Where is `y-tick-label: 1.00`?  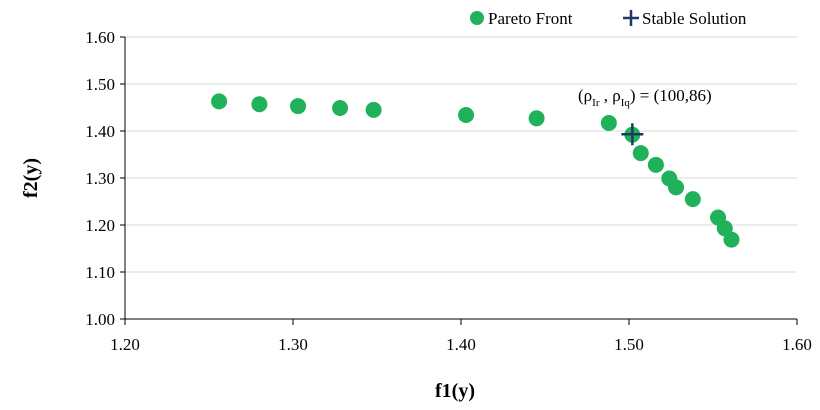
y-tick-label: 1.00 is located at coordinates (100, 319).